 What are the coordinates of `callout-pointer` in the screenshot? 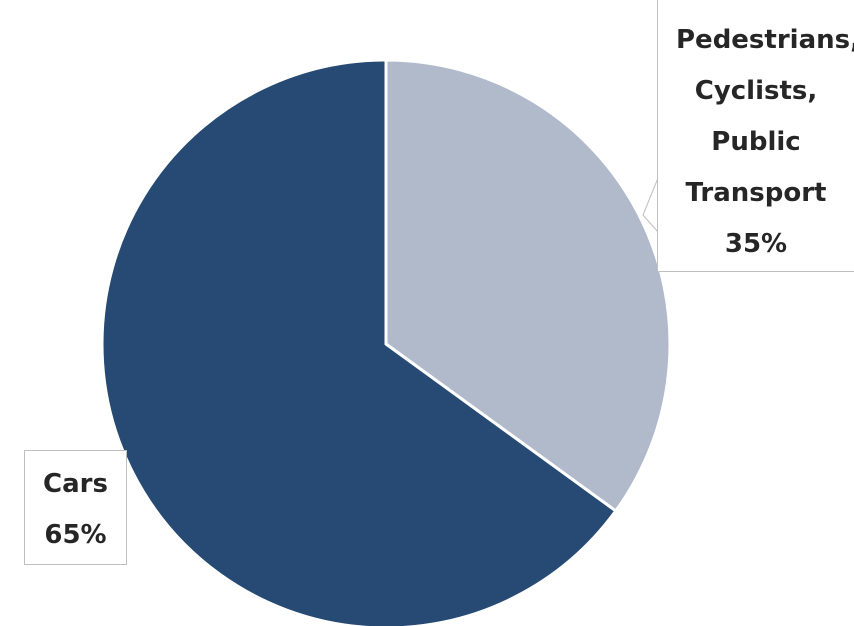 It's located at (650, 205).